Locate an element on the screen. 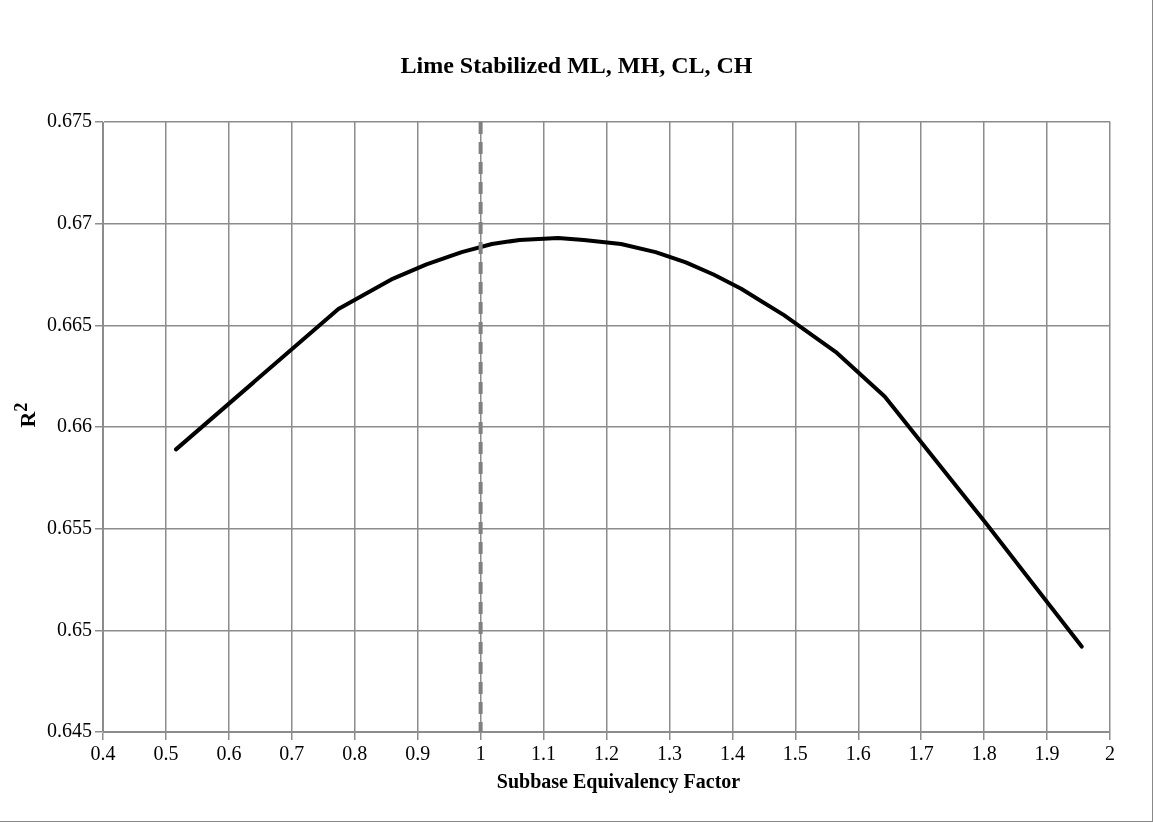 This screenshot has height=822, width=1153. x-tick-label: 0.8 is located at coordinates (355, 753).